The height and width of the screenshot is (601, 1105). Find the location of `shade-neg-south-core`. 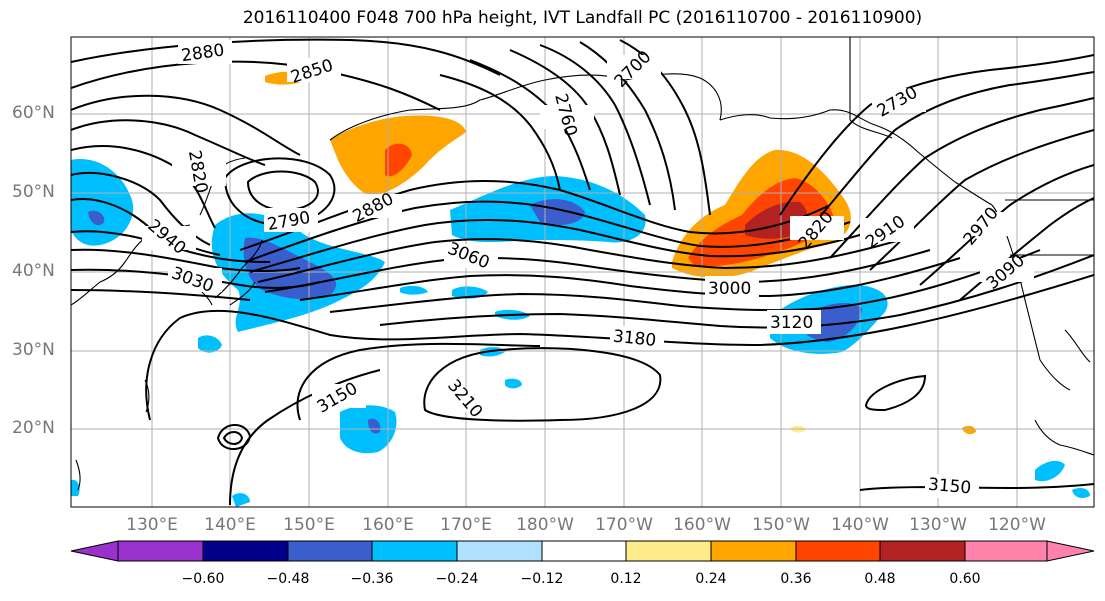

shade-neg-south-core is located at coordinates (374, 426).